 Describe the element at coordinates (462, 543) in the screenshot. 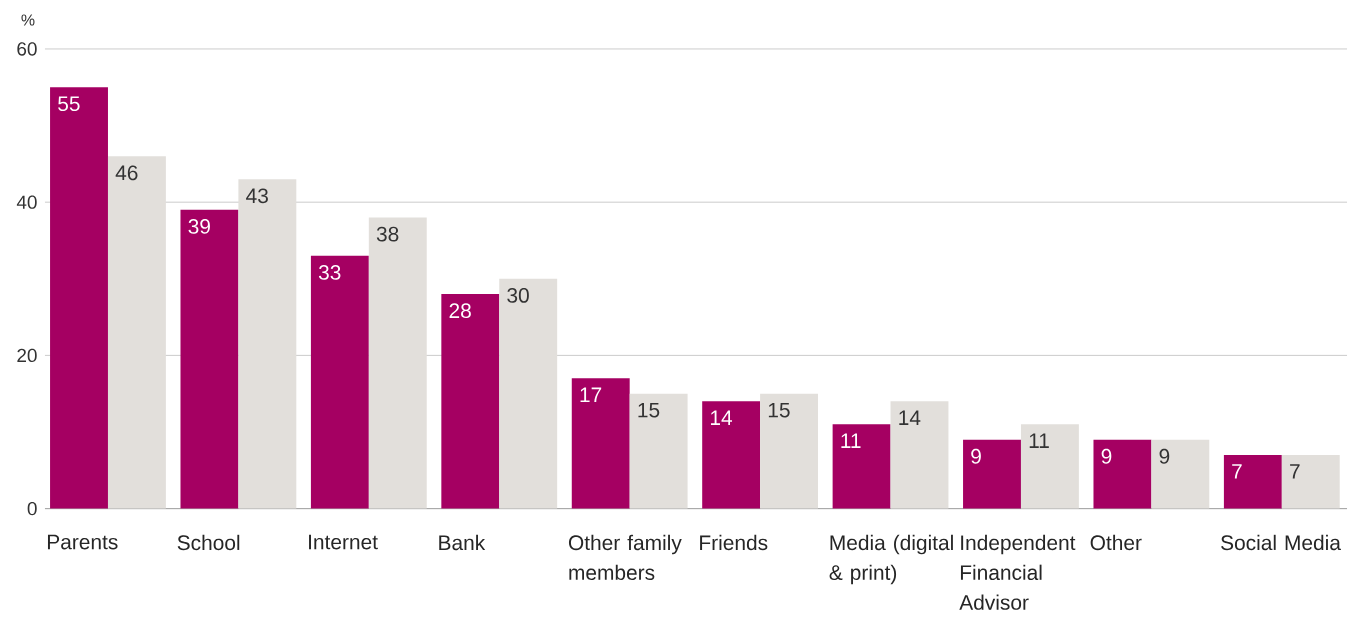

I see `x-tick-label: Bank` at that location.